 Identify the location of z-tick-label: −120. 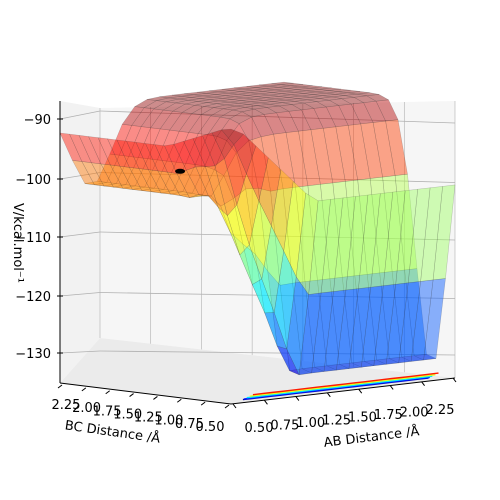
(33, 297).